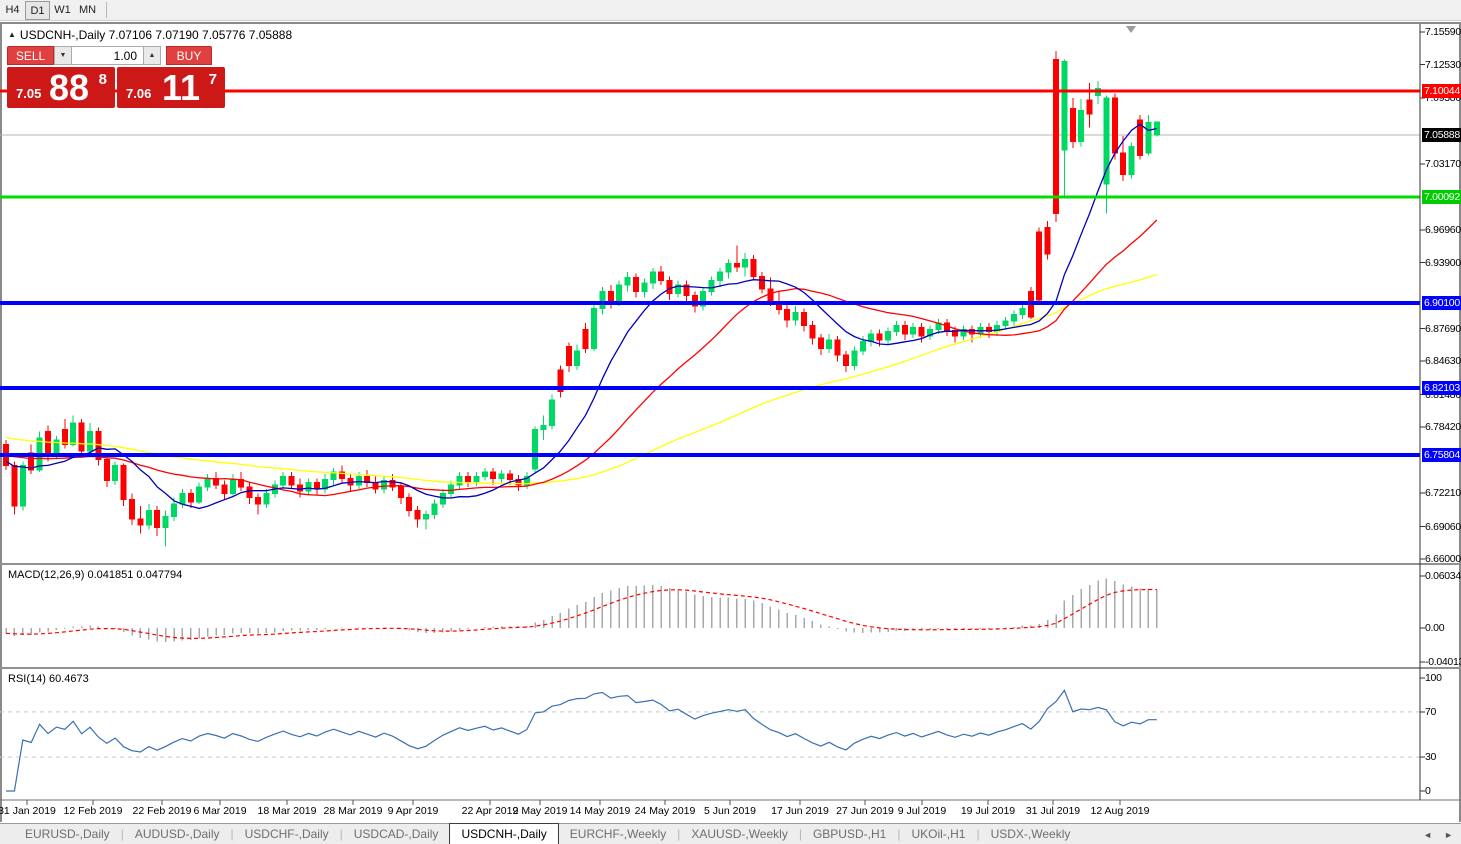  What do you see at coordinates (177, 834) in the screenshot?
I see `tab-audusd-daily: AUDUSD-,Daily` at bounding box center [177, 834].